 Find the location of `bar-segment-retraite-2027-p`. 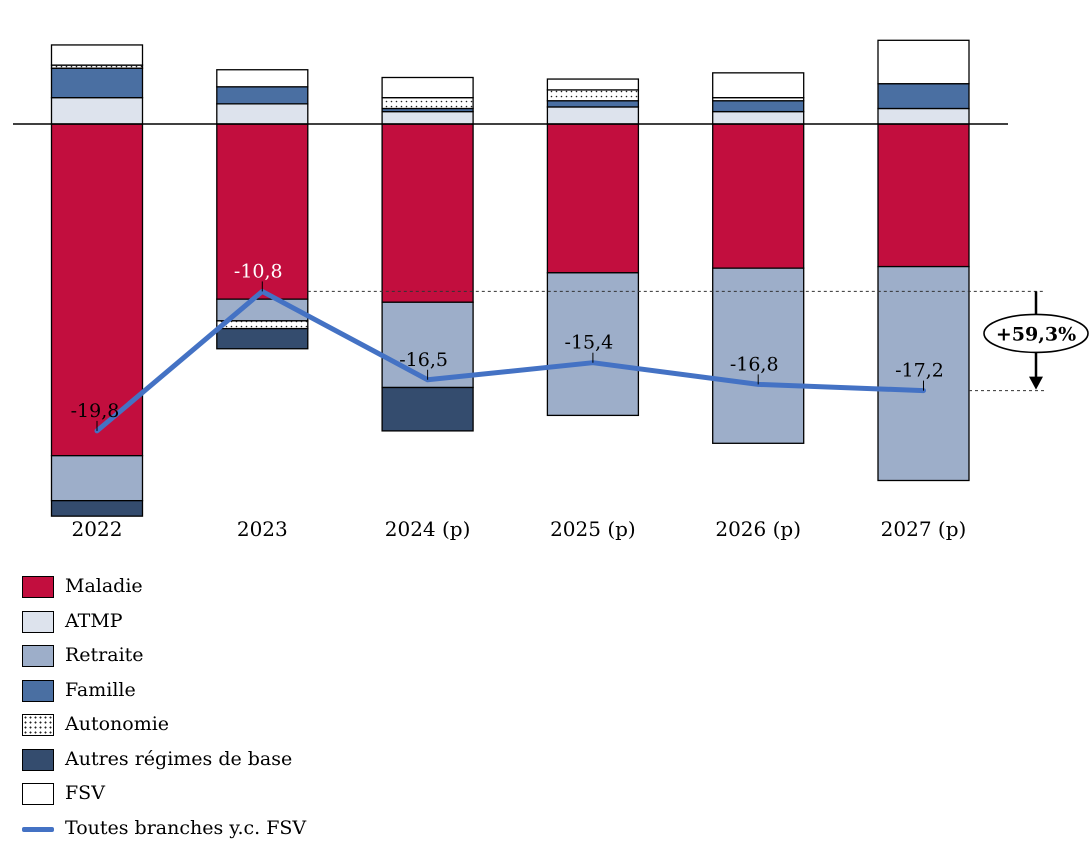

bar-segment-retraite-2027-p is located at coordinates (923, 373).